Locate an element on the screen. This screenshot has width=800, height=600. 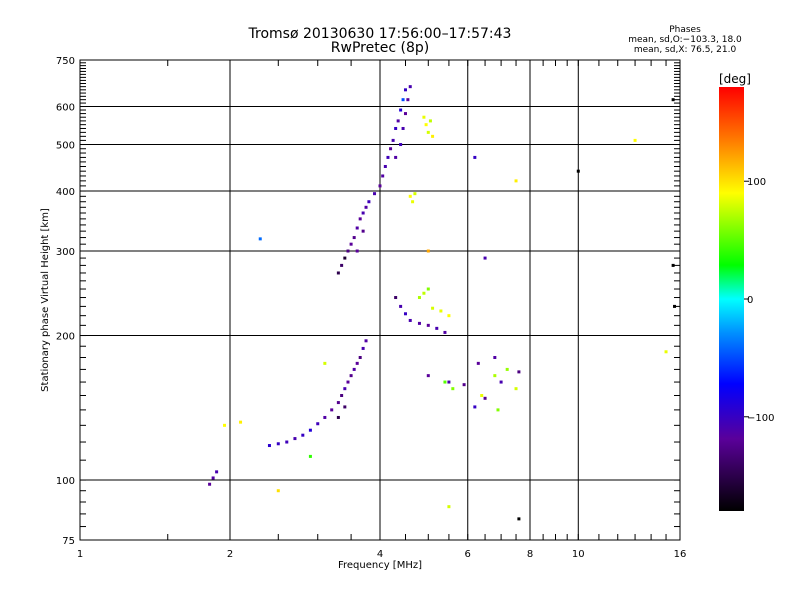
colorbar-tick-label: 100 is located at coordinates (756, 182).